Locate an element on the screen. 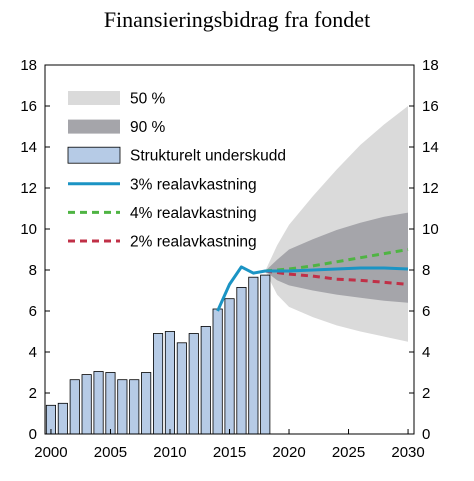 This screenshot has width=474, height=481. bar-2008 is located at coordinates (146, 403).